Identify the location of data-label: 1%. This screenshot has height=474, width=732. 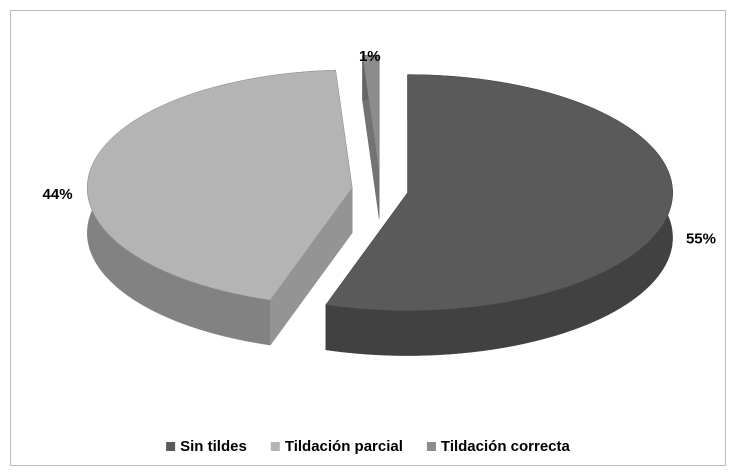
(370, 56).